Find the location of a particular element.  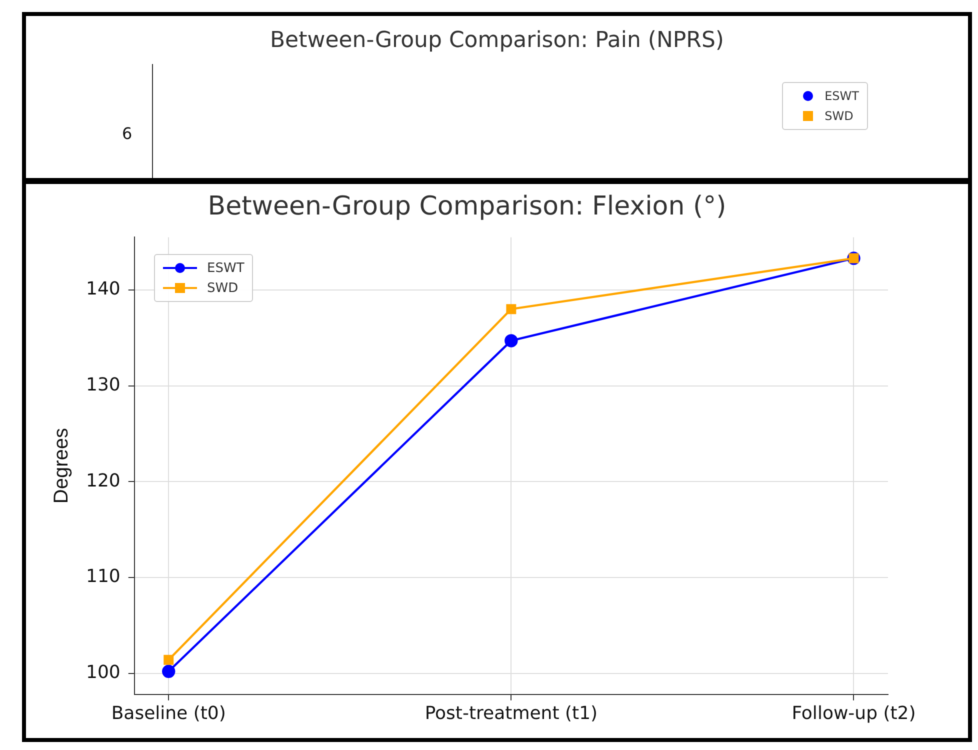

chart-title: Between-Group Comparison: Flexion (°) is located at coordinates (467, 206).